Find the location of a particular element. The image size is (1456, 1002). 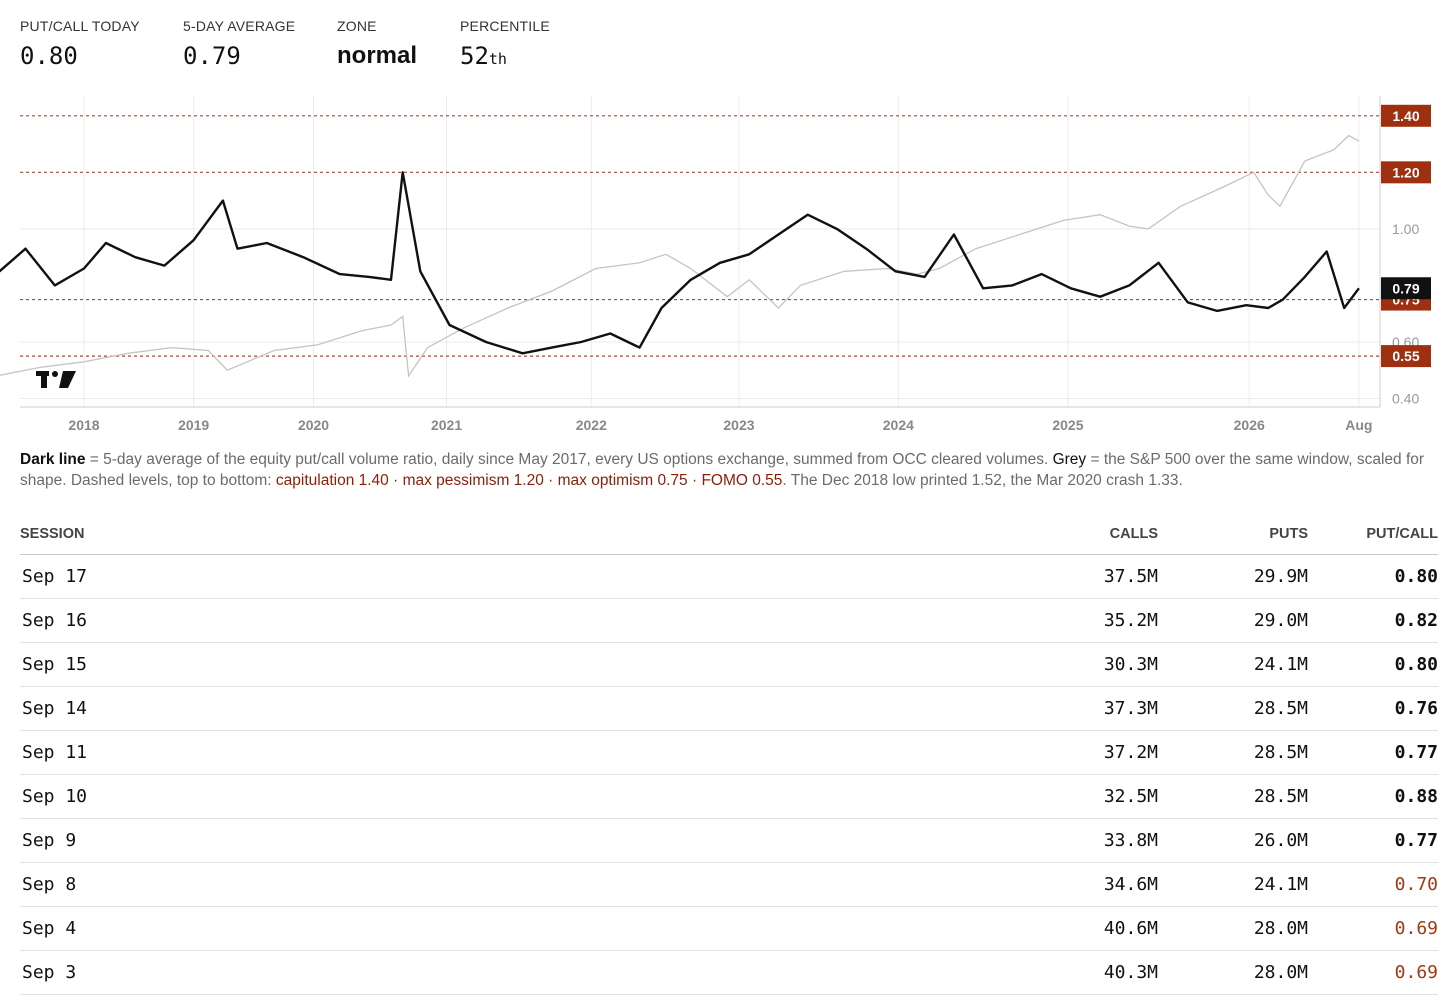

stat-5-day-average: 5-DAY AVERAGE 0.79 is located at coordinates (239, 44).